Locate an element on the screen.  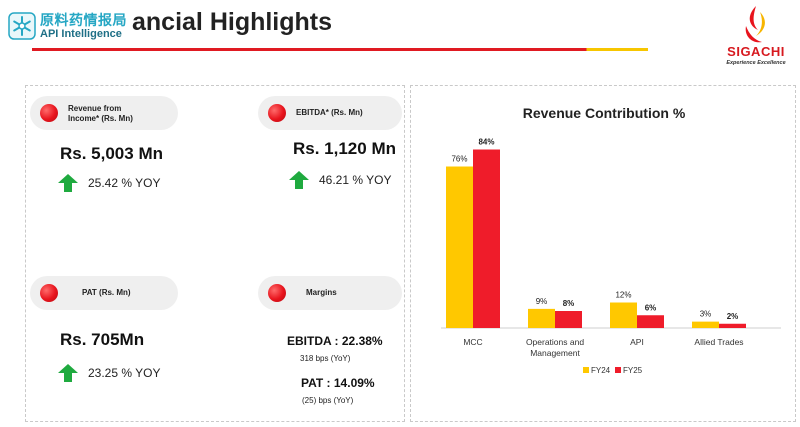
revenue-value: Rs. 5,003 Mn is located at coordinates (111, 153).